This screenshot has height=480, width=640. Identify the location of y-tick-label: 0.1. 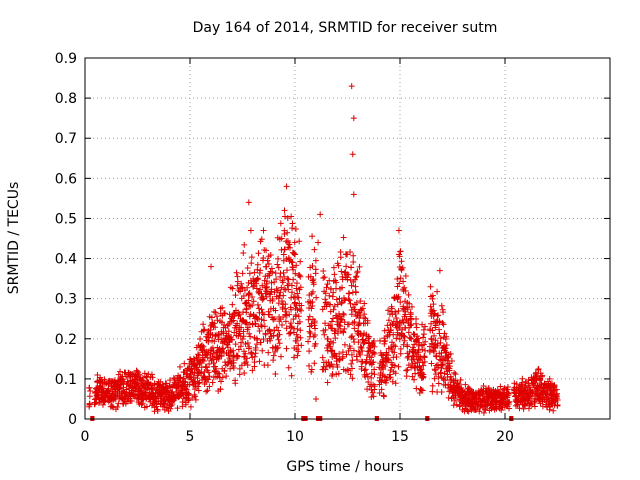
(66, 380).